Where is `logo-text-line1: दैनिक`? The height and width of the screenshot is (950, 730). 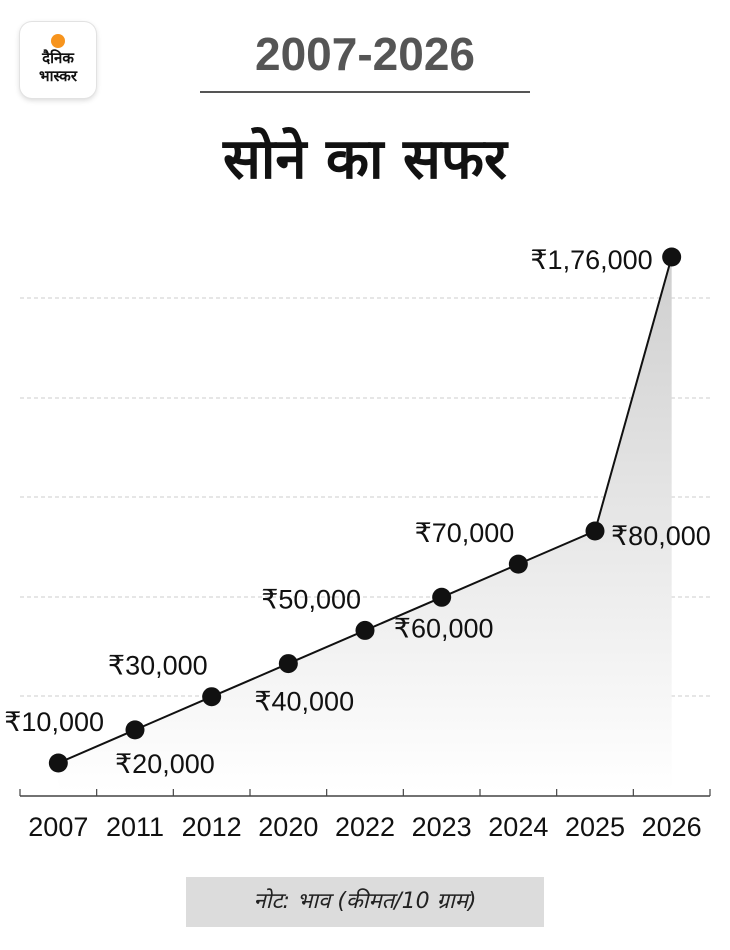 logo-text-line1: दैनिक is located at coordinates (58, 58).